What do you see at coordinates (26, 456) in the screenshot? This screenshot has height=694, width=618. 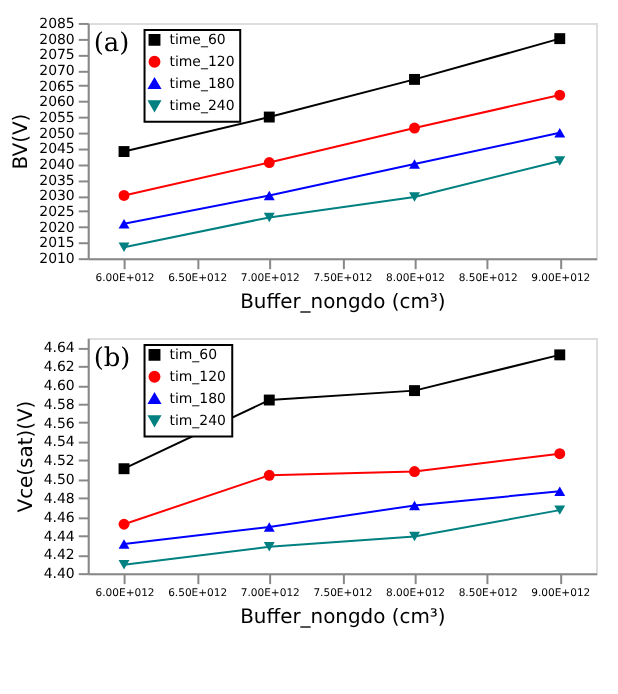 I see `y-axis-title: Vce(sat)(V)` at bounding box center [26, 456].